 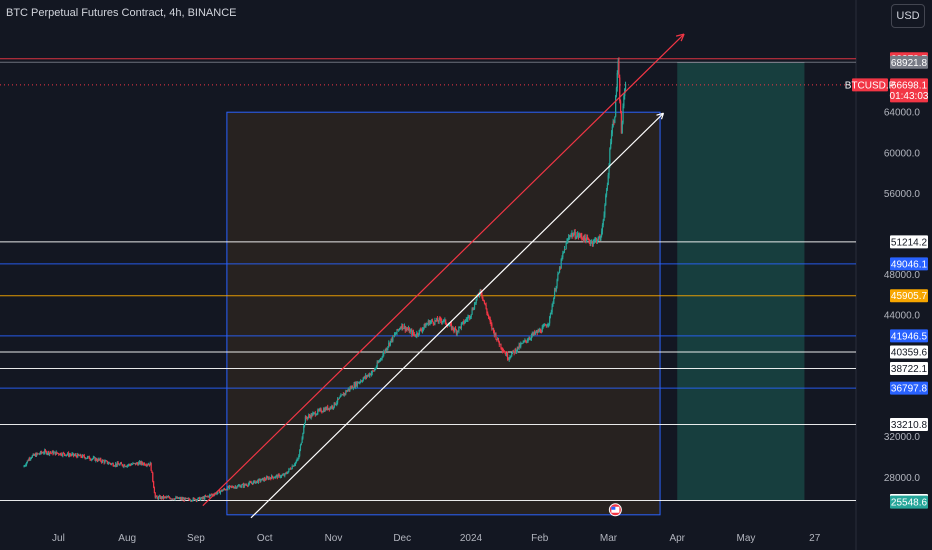 What do you see at coordinates (265, 538) in the screenshot?
I see `x-tick-label: Oct` at bounding box center [265, 538].